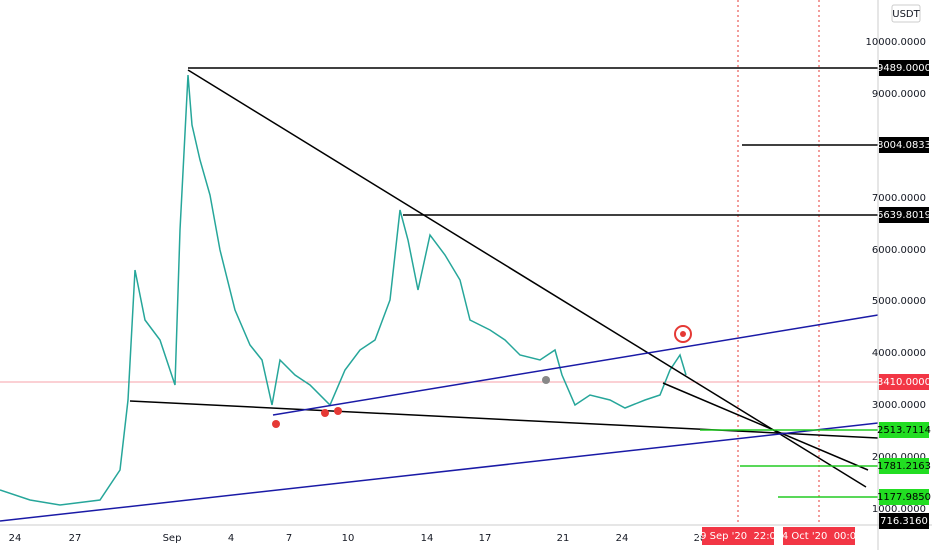  What do you see at coordinates (348, 538) in the screenshot?
I see `time-label: 10` at bounding box center [348, 538].